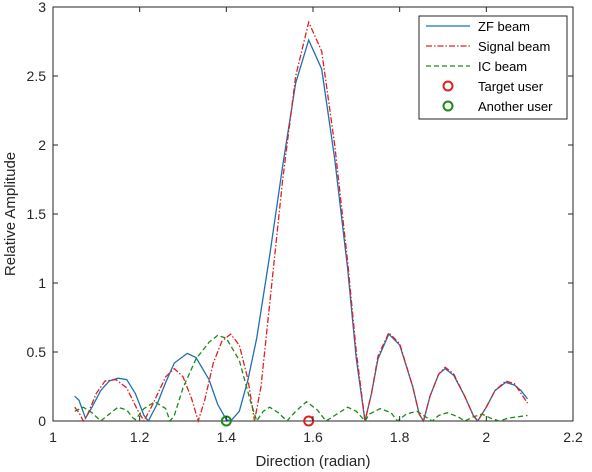  I want to click on x-tick-label: 2.2, so click(573, 437).